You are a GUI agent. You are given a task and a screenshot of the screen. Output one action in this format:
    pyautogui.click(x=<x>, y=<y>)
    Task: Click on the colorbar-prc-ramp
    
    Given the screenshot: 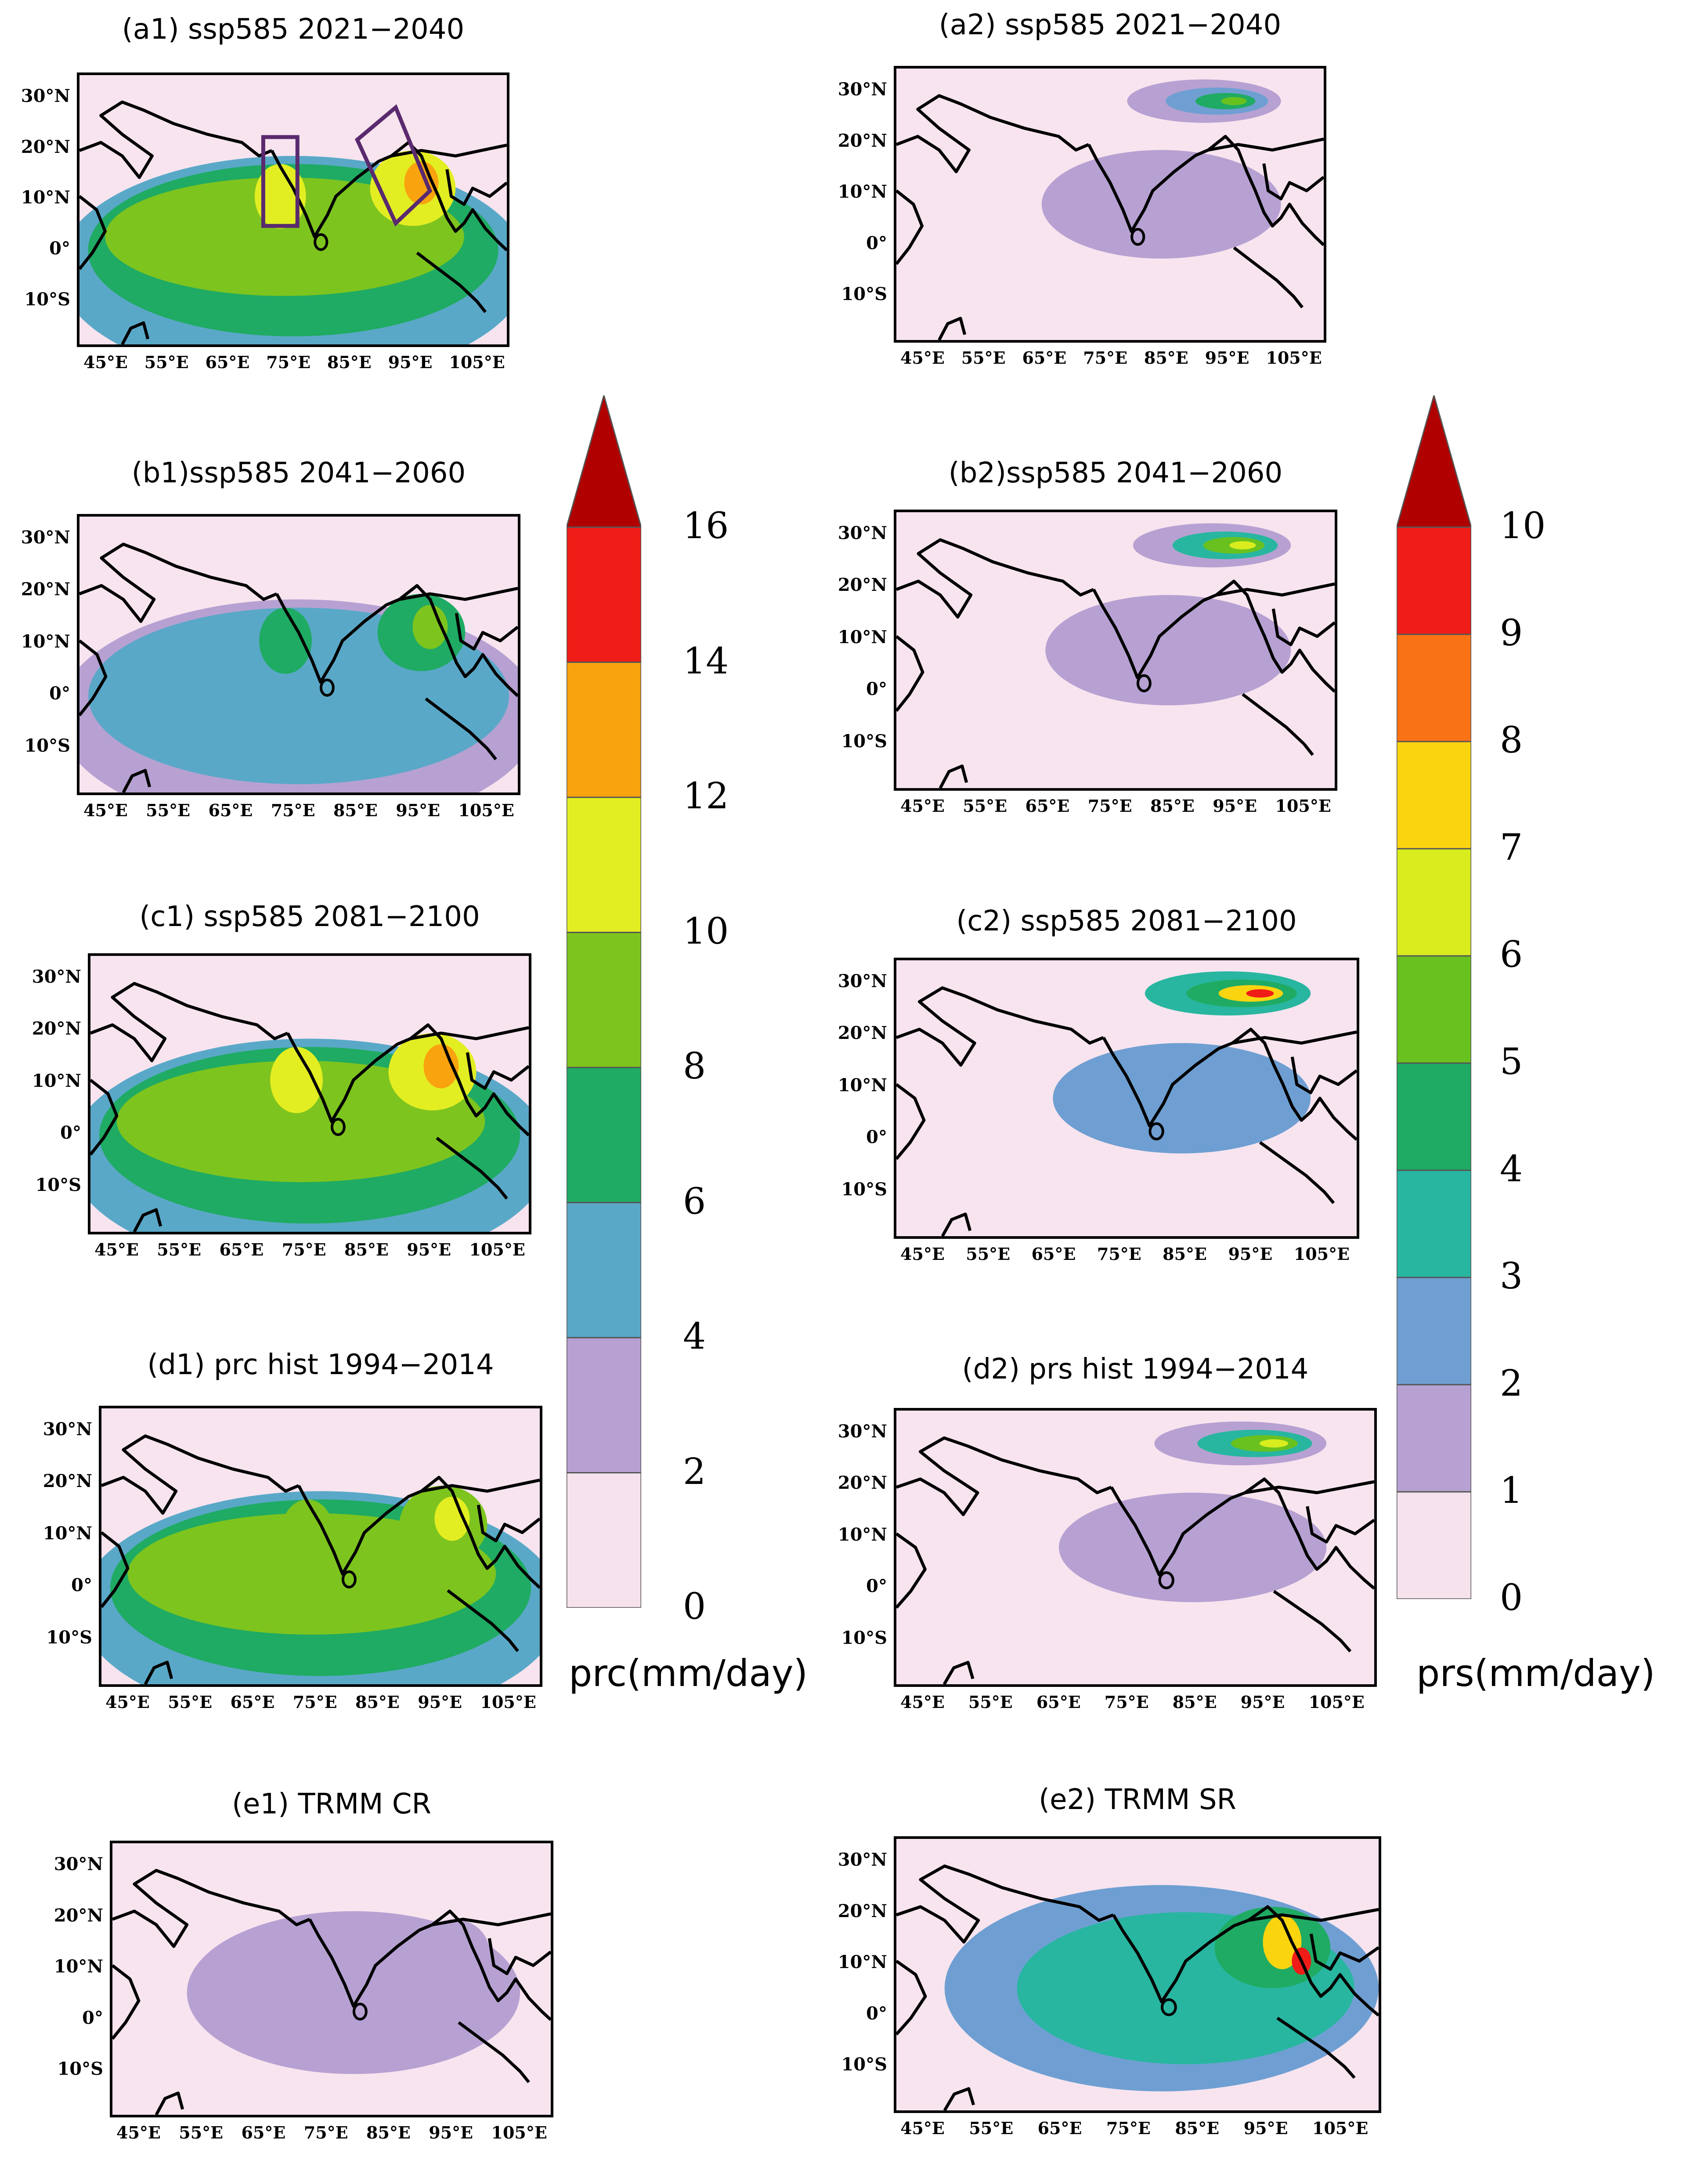 What is the action you would take?
    pyautogui.click(x=604, y=1001)
    